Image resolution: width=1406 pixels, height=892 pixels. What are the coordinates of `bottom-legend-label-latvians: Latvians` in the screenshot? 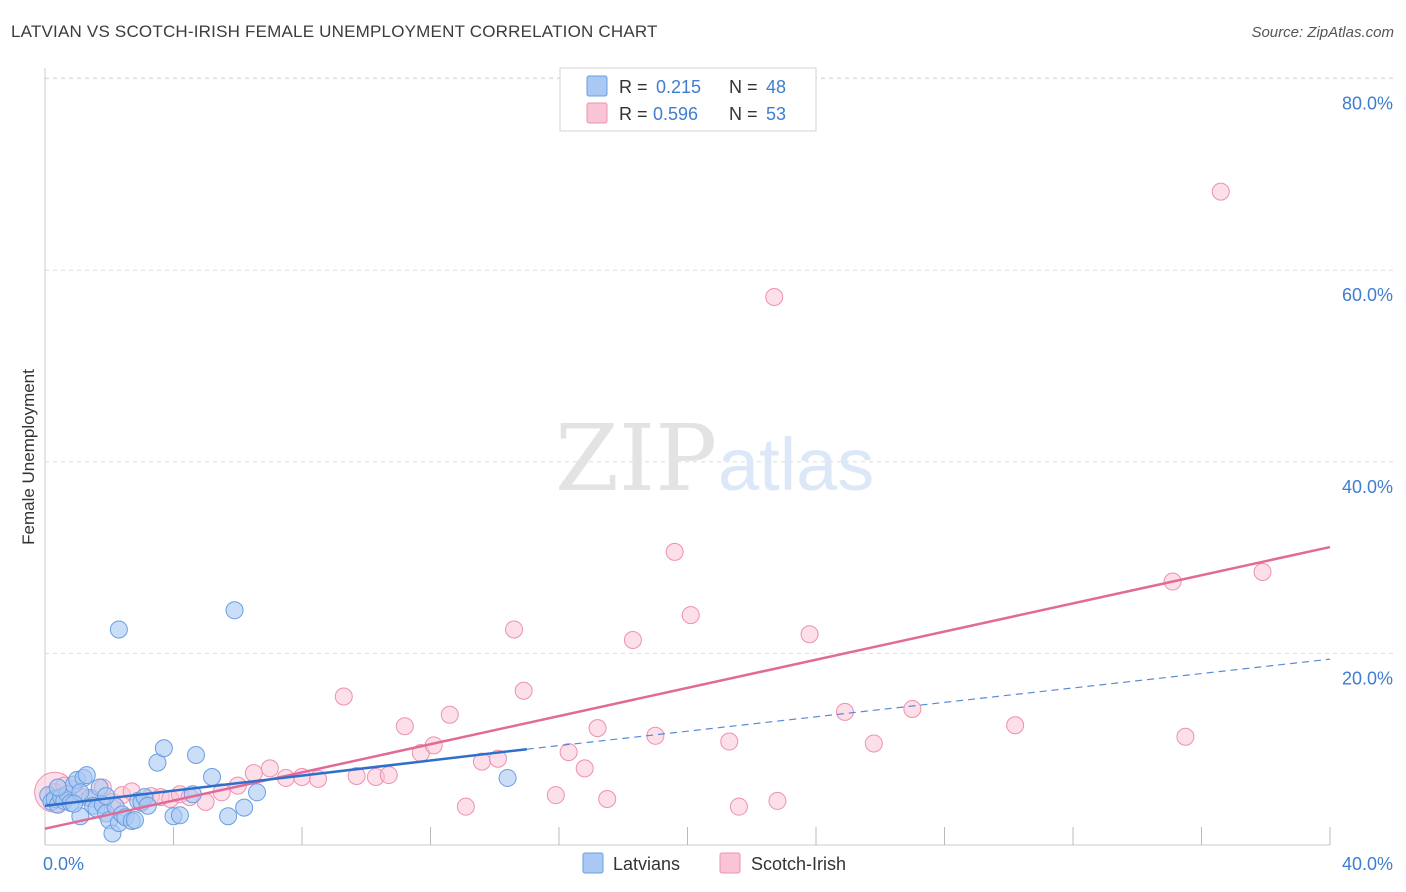 It's located at (646, 864).